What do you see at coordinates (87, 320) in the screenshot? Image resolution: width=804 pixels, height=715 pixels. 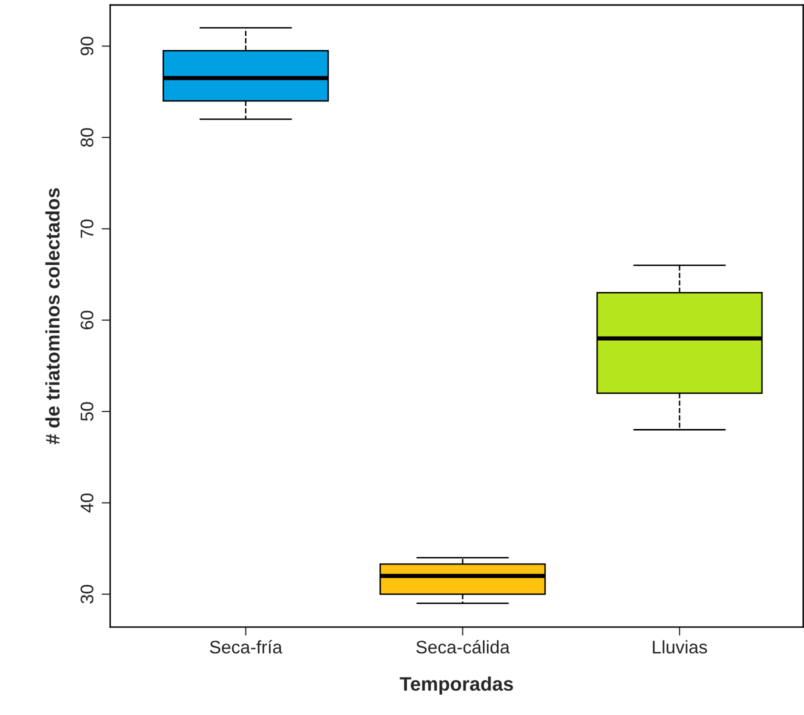 I see `y-tick-label: 60` at bounding box center [87, 320].